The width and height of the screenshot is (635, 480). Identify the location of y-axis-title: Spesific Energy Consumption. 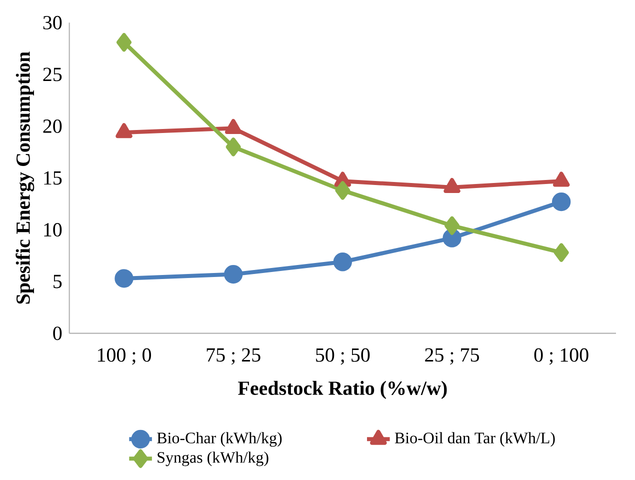
(25, 178).